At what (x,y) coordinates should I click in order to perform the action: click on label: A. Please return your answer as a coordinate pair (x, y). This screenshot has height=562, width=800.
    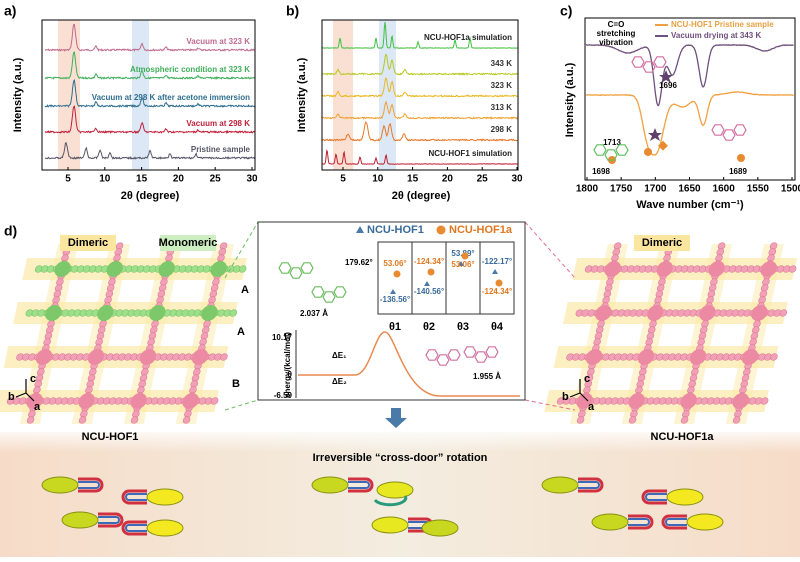
    Looking at the image, I should click on (241, 332).